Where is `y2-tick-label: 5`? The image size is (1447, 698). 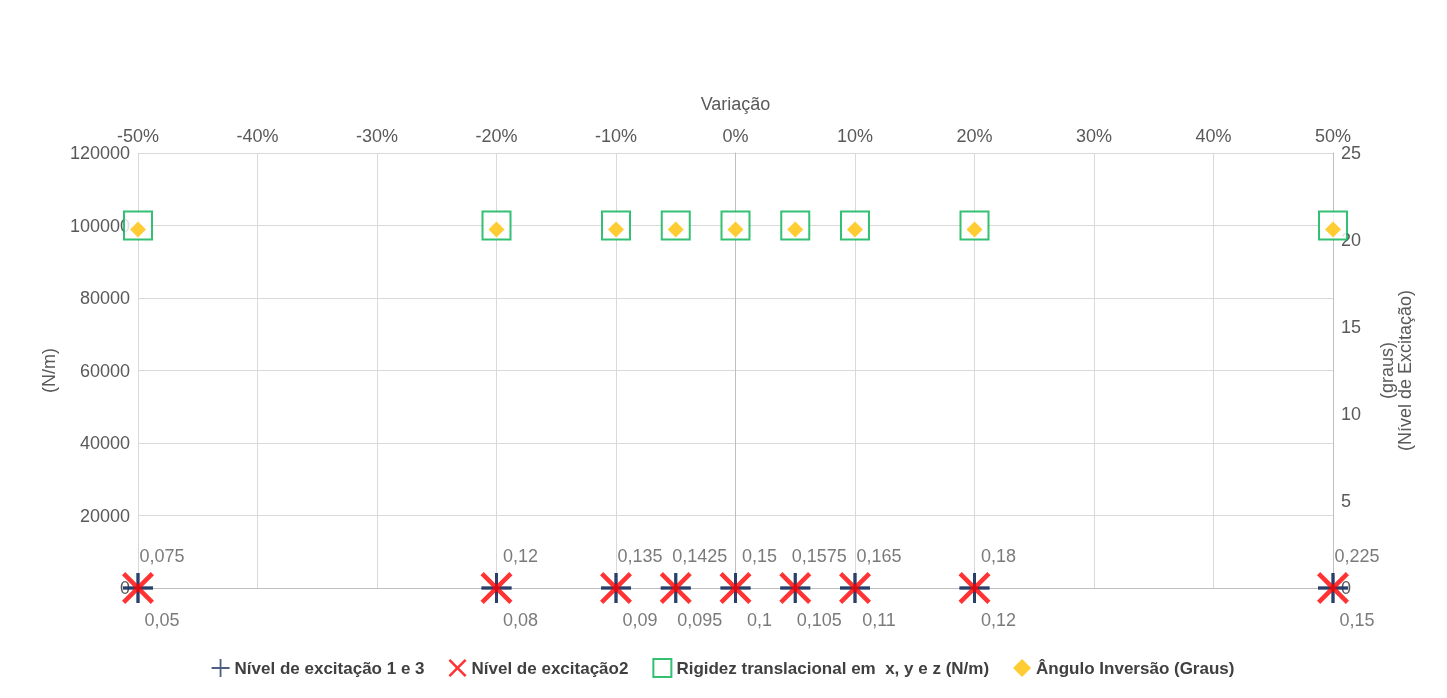
y2-tick-label: 5 is located at coordinates (1346, 501).